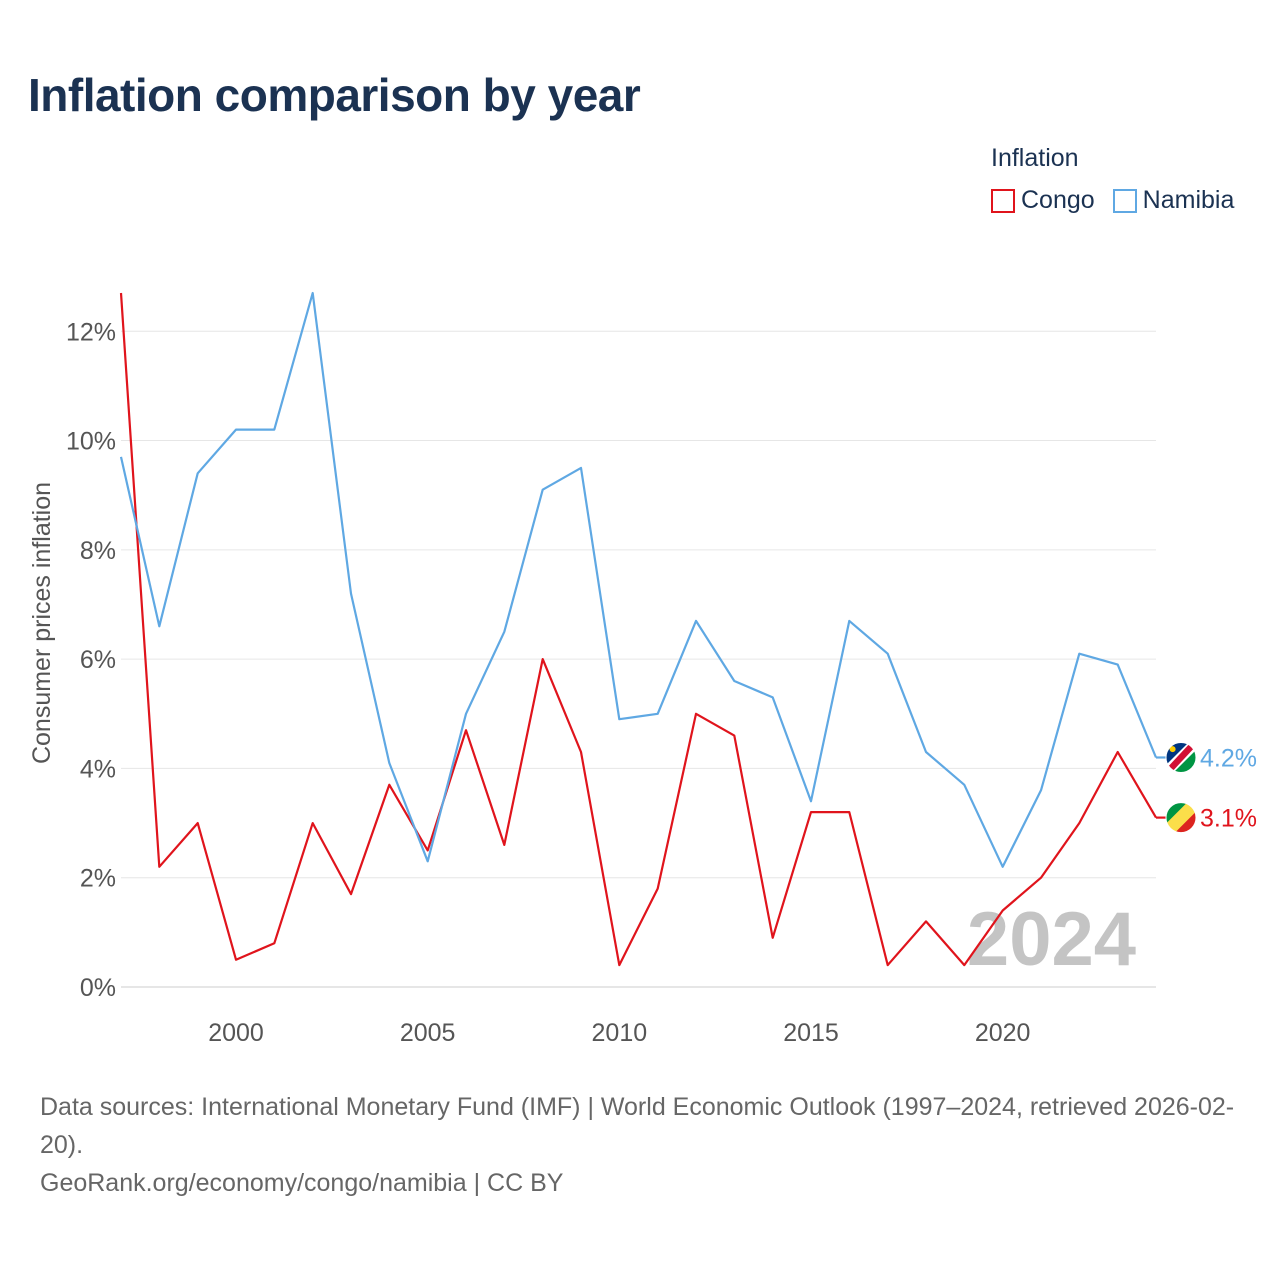 This screenshot has height=1280, width=1280. What do you see at coordinates (1035, 158) in the screenshot?
I see `legend-title: Inflation` at bounding box center [1035, 158].